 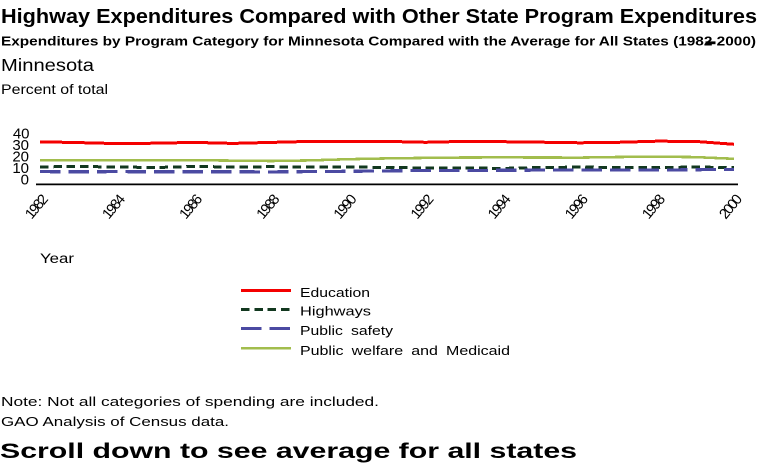 What do you see at coordinates (191, 207) in the screenshot?
I see `svg-text: 1986` at bounding box center [191, 207].